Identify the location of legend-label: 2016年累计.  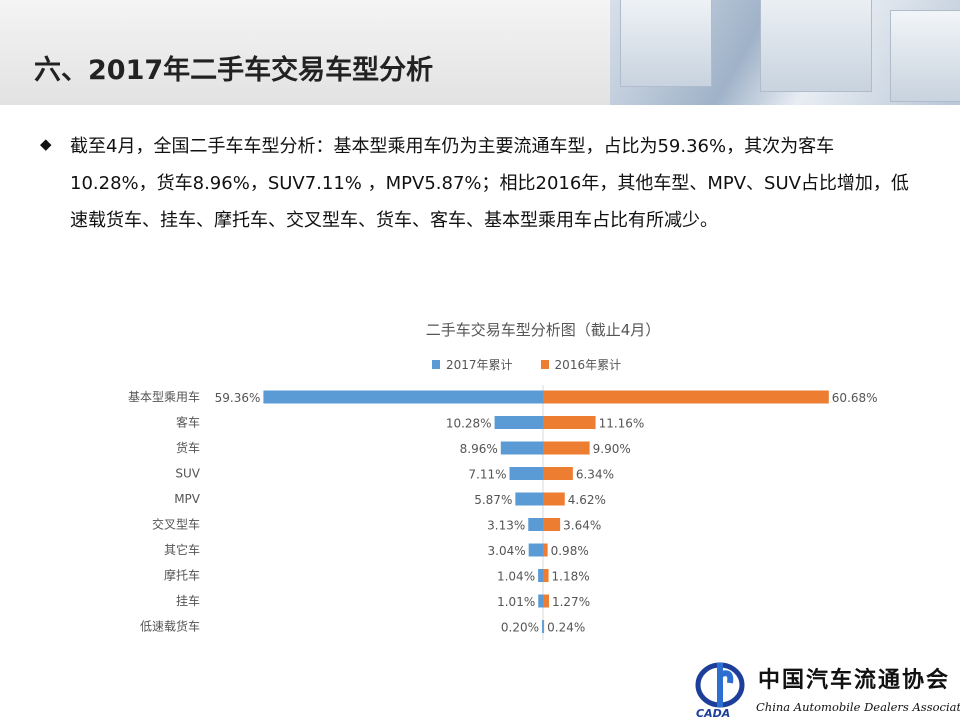
(588, 365).